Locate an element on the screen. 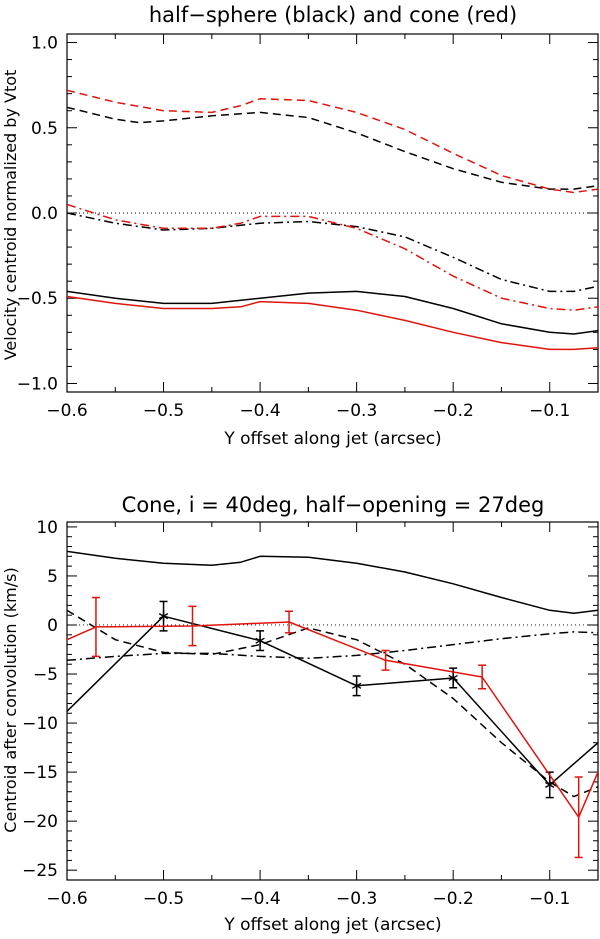 This screenshot has width=600, height=939. top-series-cone-dash-dot is located at coordinates (332, 257).